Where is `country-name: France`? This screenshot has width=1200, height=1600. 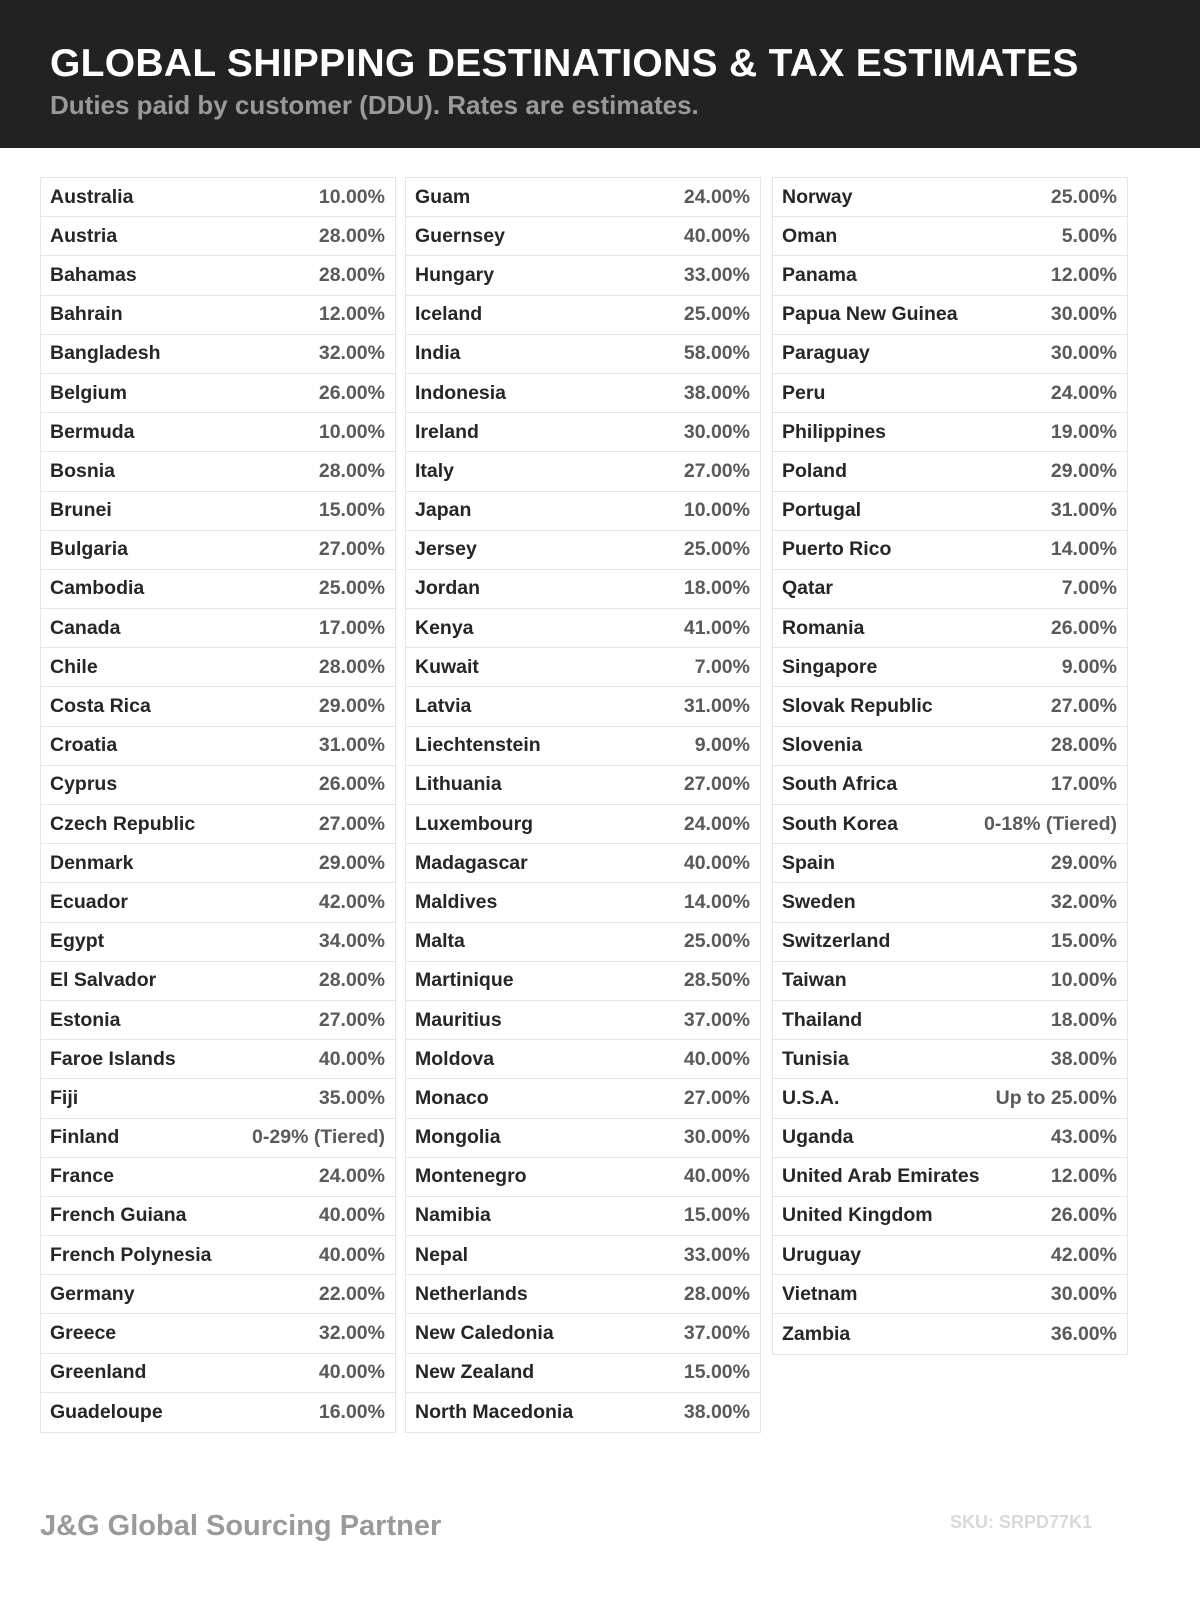
country-name: France is located at coordinates (82, 1176).